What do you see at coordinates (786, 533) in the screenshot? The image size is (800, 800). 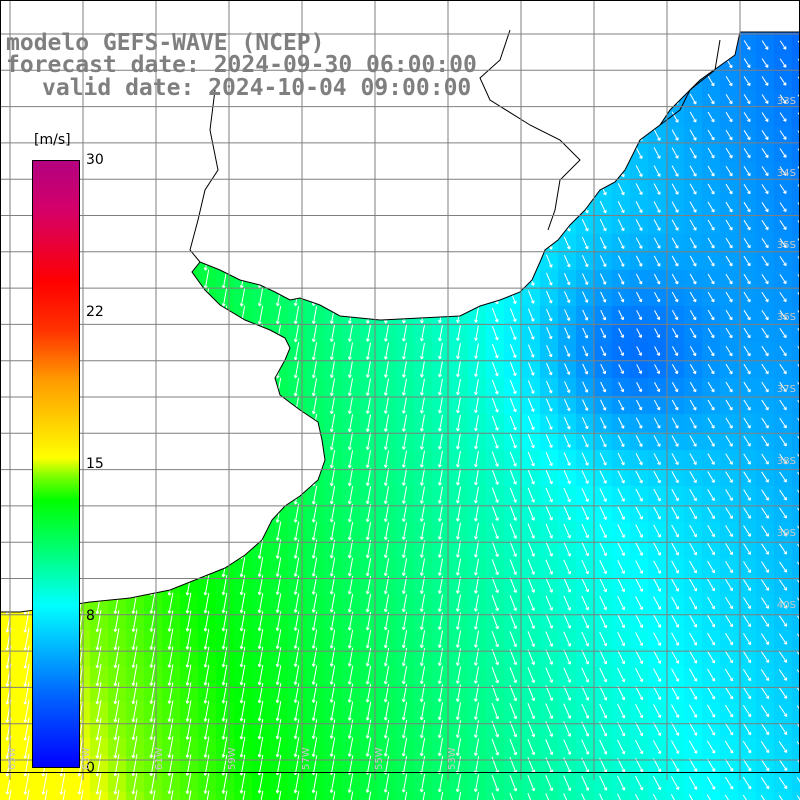 I see `lat-label: 39S` at bounding box center [786, 533].